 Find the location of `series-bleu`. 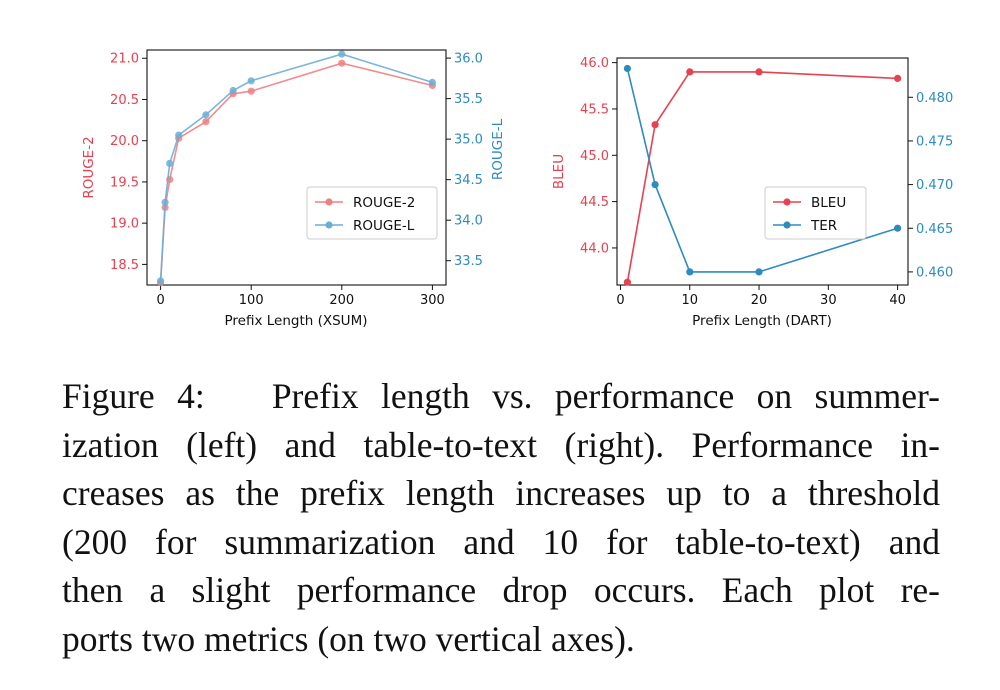

series-bleu is located at coordinates (762, 177).